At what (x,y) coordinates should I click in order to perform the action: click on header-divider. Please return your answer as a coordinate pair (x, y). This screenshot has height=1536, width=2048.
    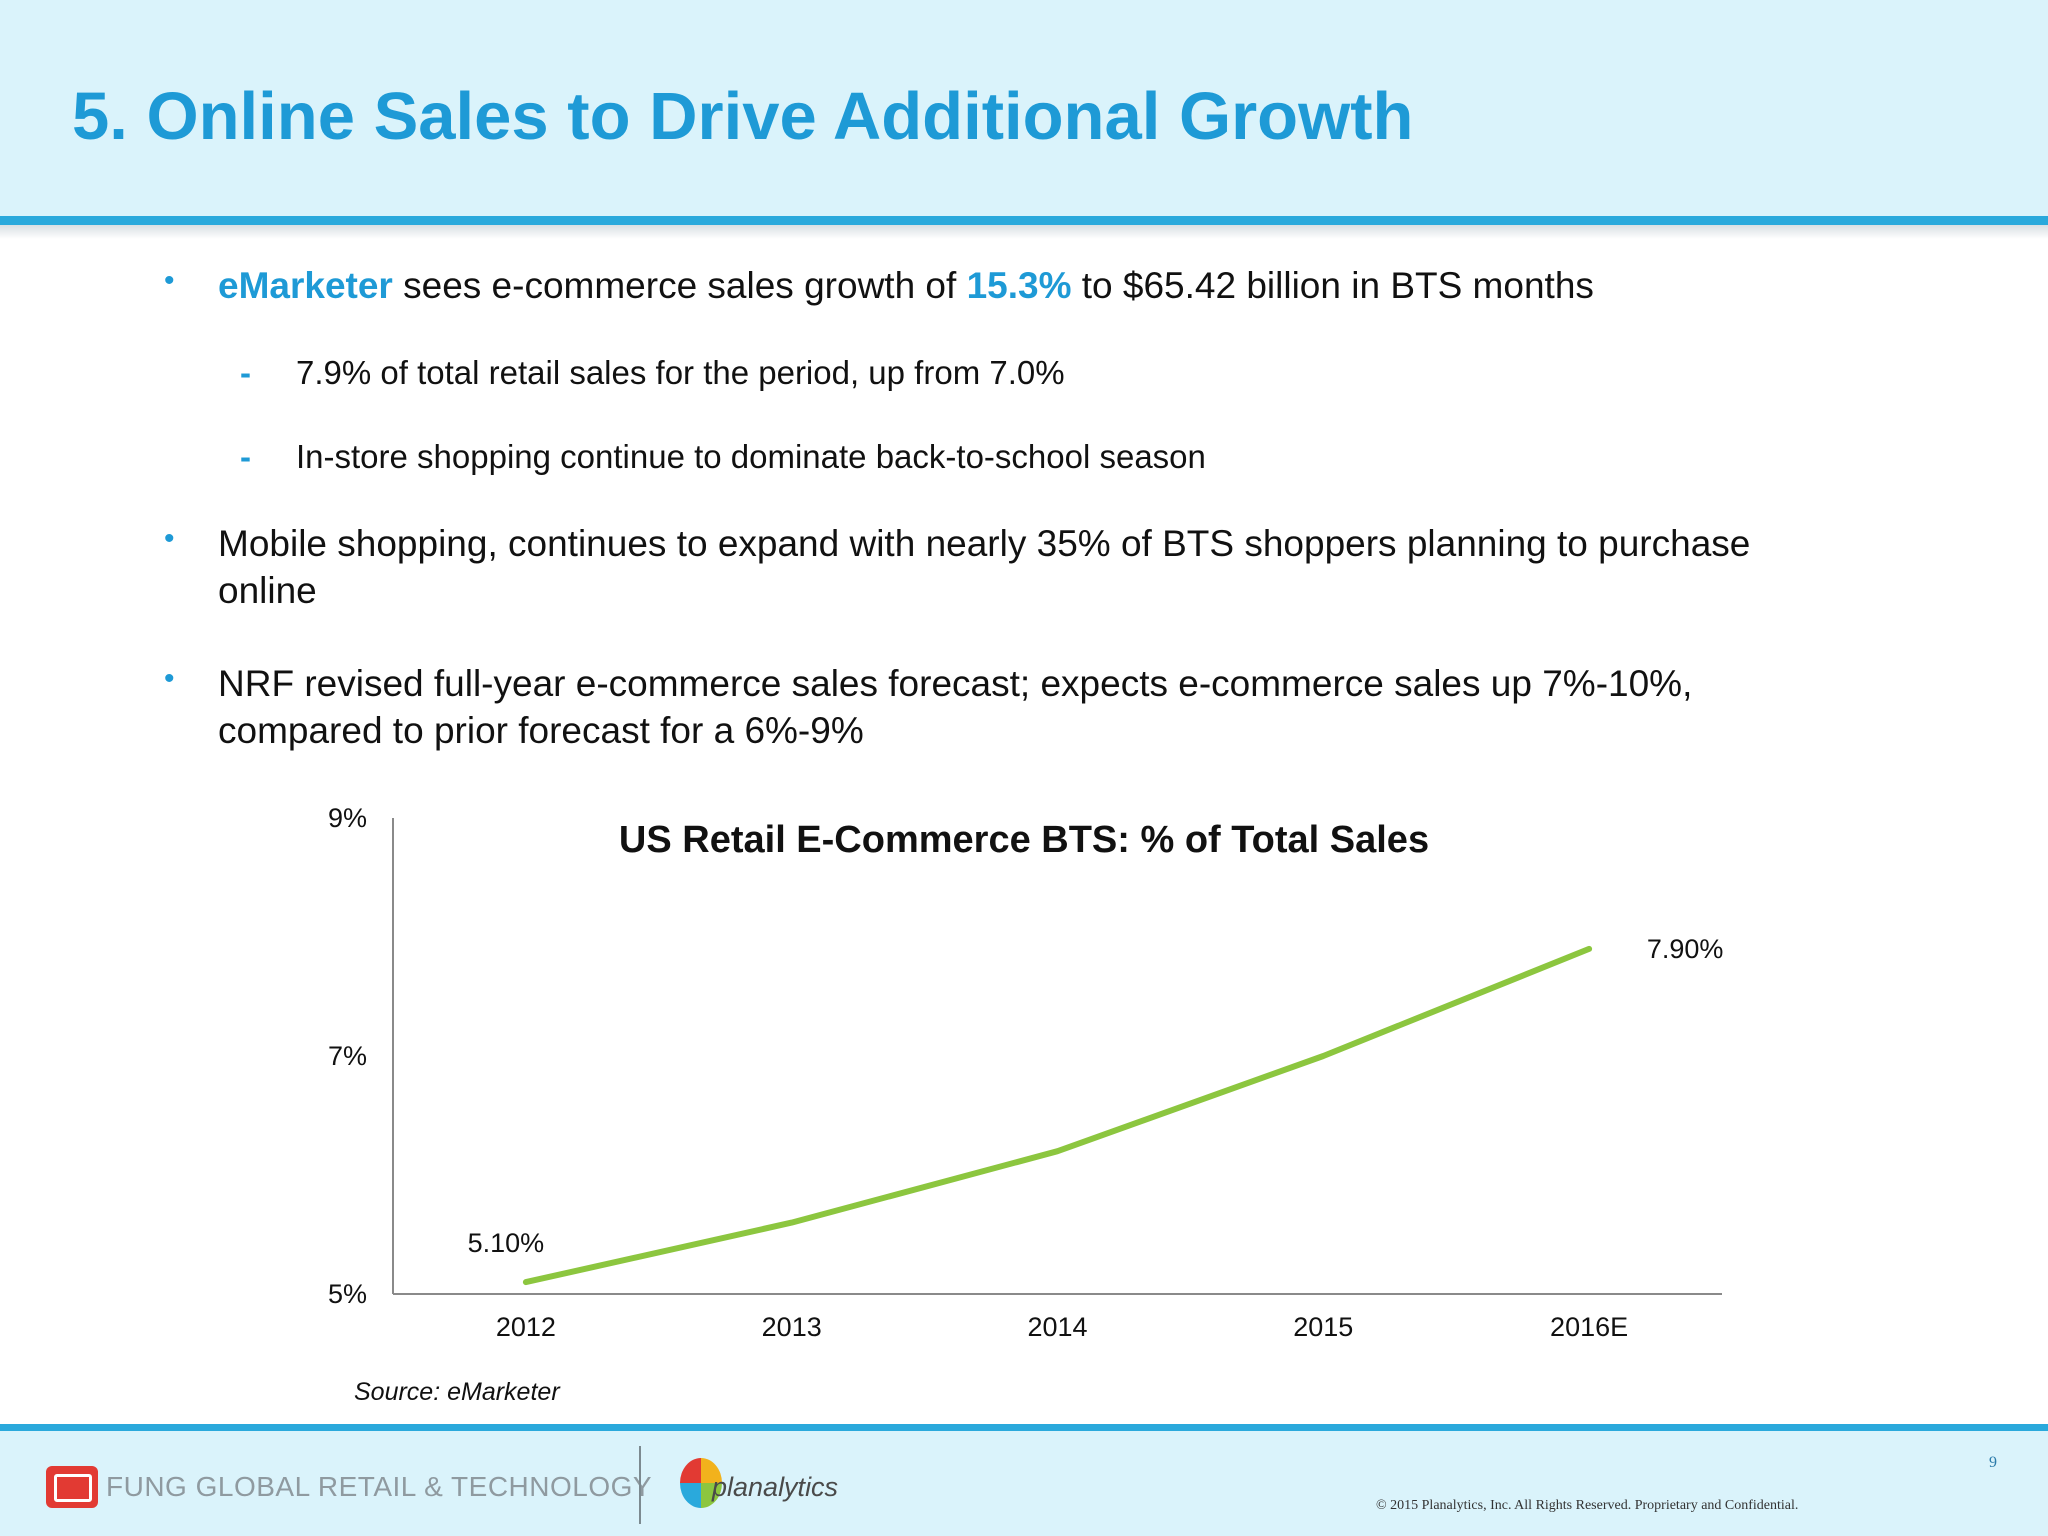
    Looking at the image, I should click on (1024, 220).